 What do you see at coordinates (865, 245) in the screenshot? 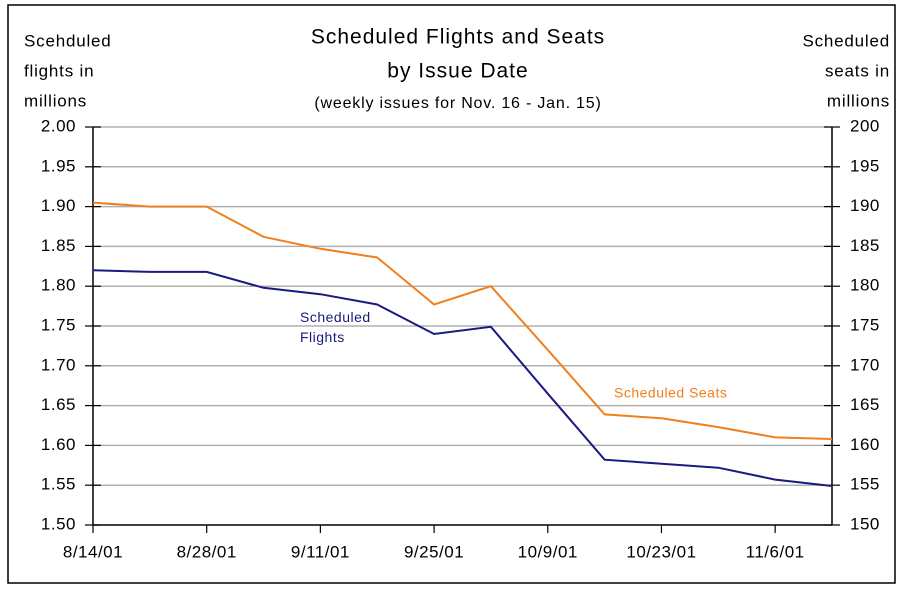
I see `y2-tick-label: 185` at bounding box center [865, 245].